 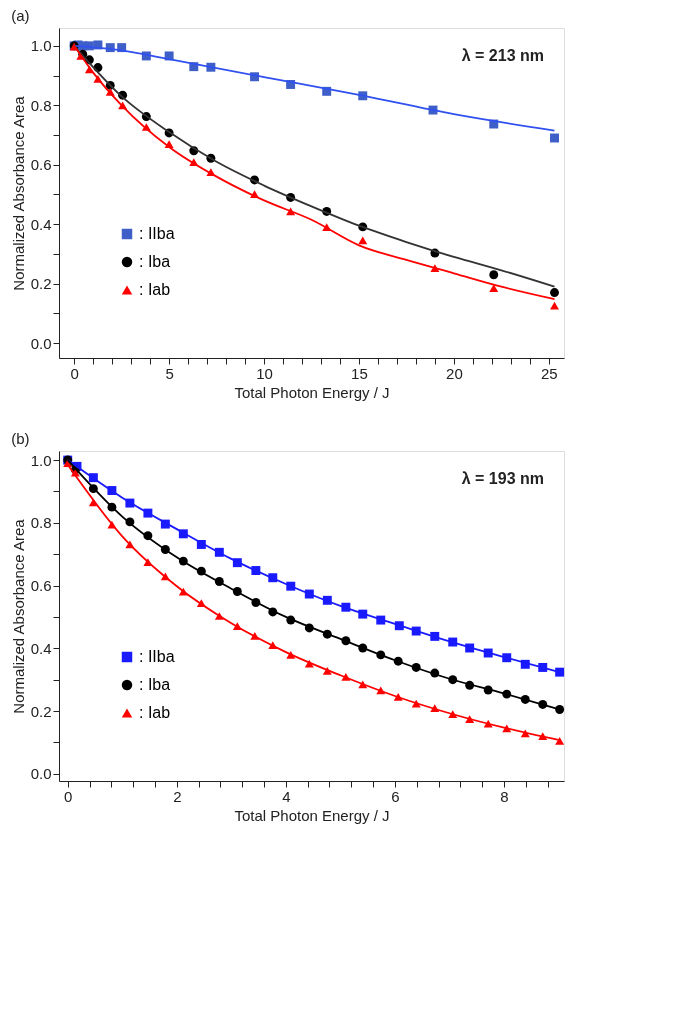 What do you see at coordinates (504, 796) in the screenshot?
I see `x-tick-label: 8` at bounding box center [504, 796].